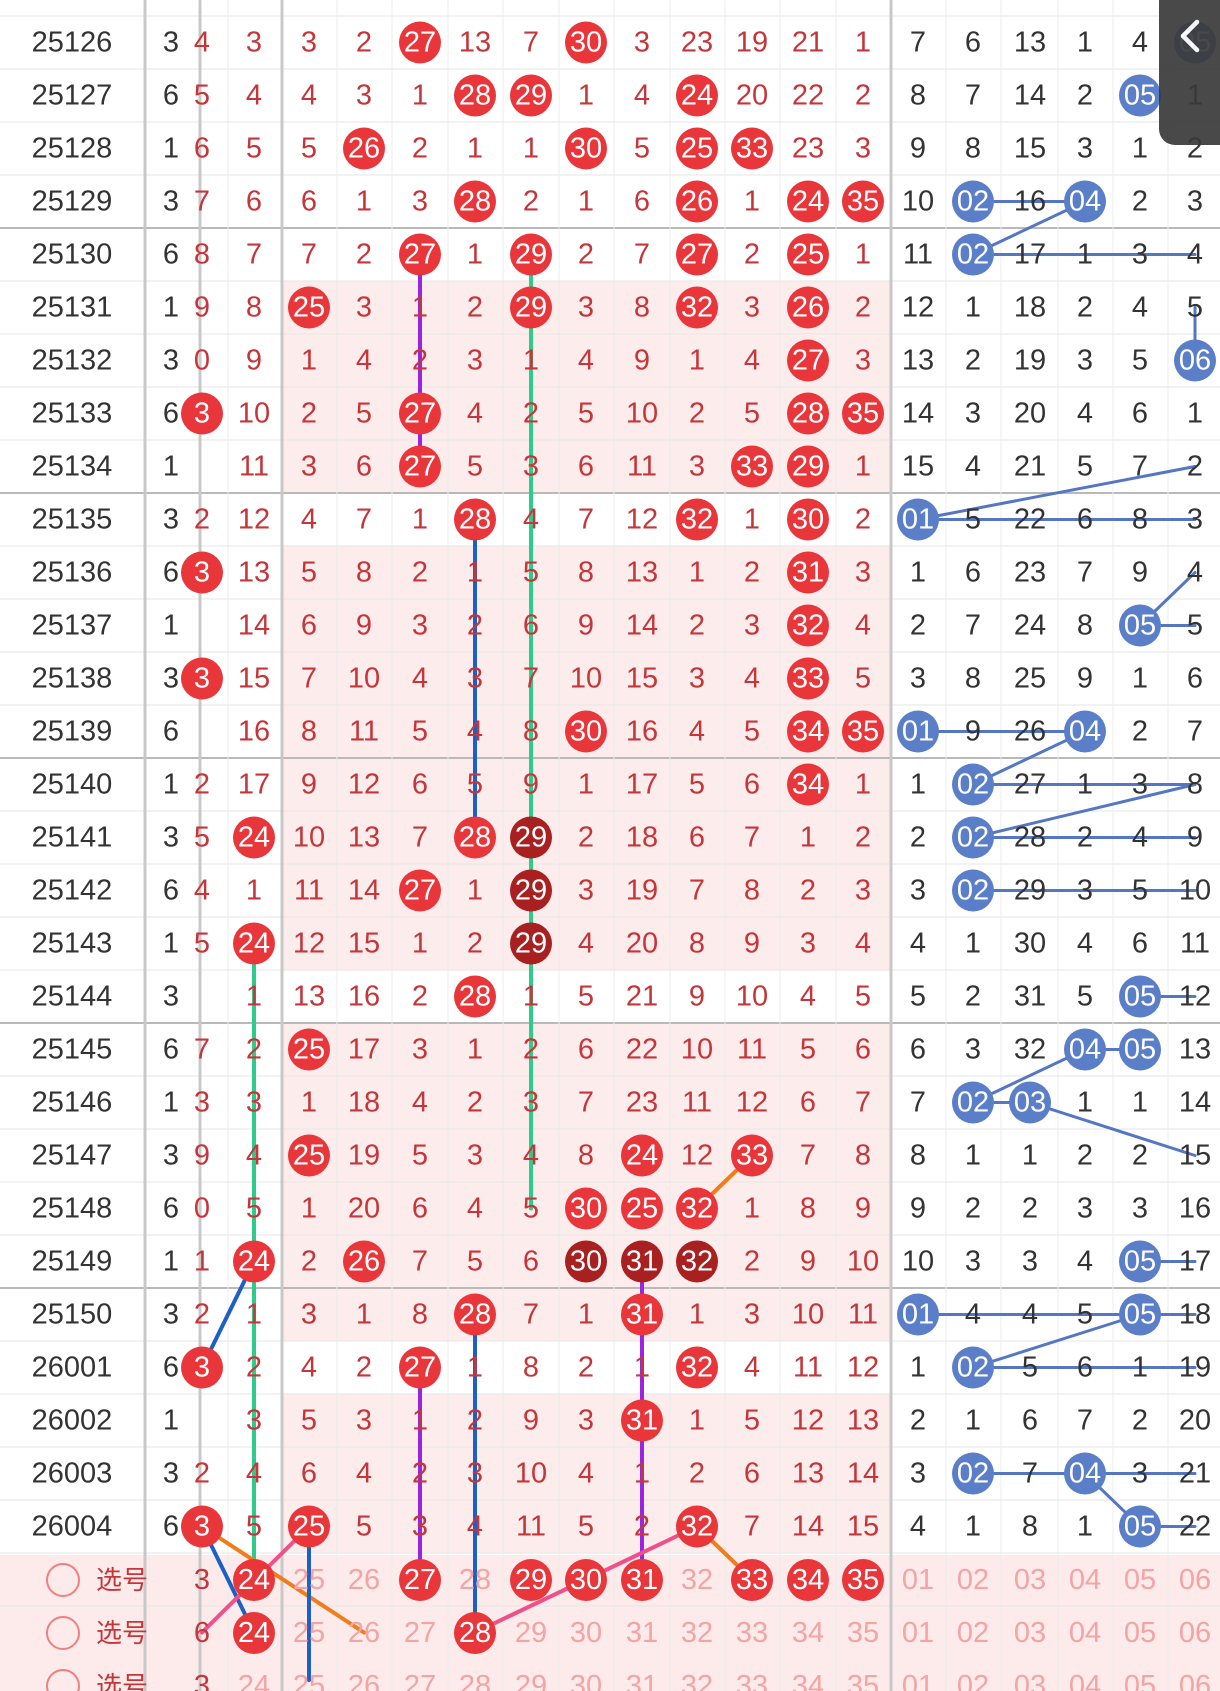  I want to click on selected-number: 33, so click(752, 1580).